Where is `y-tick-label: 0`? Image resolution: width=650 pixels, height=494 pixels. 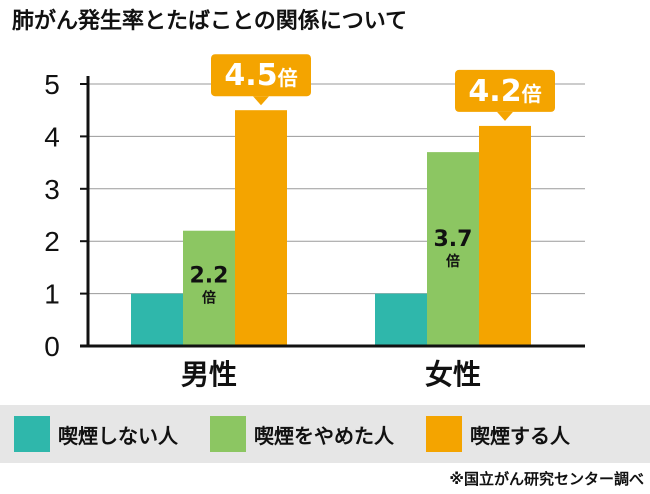
y-tick-label: 0 is located at coordinates (52, 346).